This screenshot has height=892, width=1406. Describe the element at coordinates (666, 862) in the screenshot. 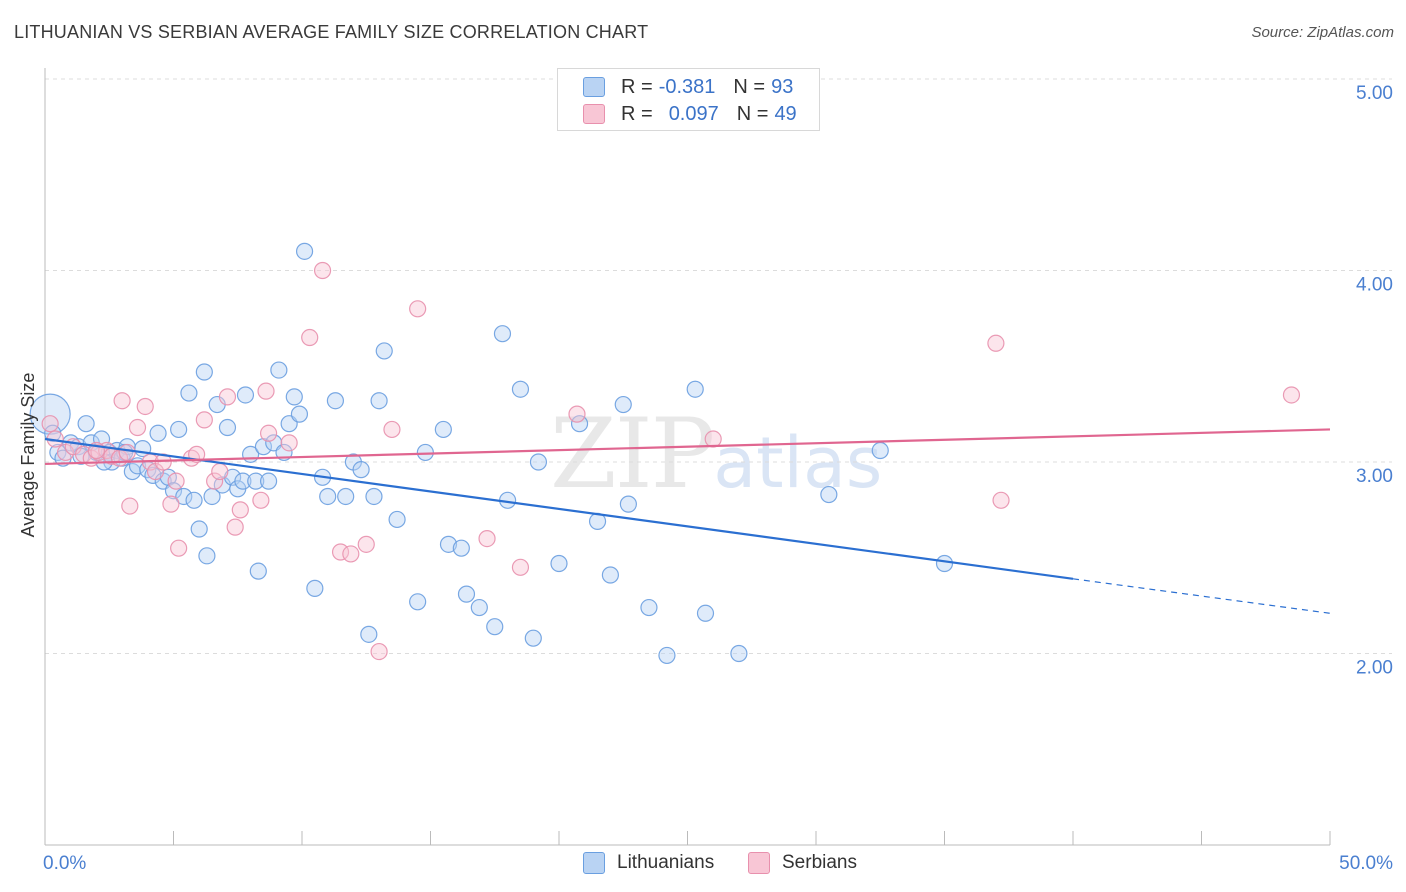

I see `series-label-lithuanians: Lithuanians` at that location.